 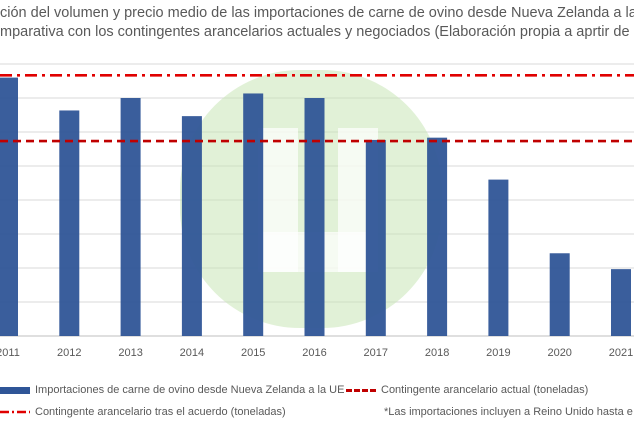 I want to click on x-tick-label-2013: 2013, so click(x=130, y=353).